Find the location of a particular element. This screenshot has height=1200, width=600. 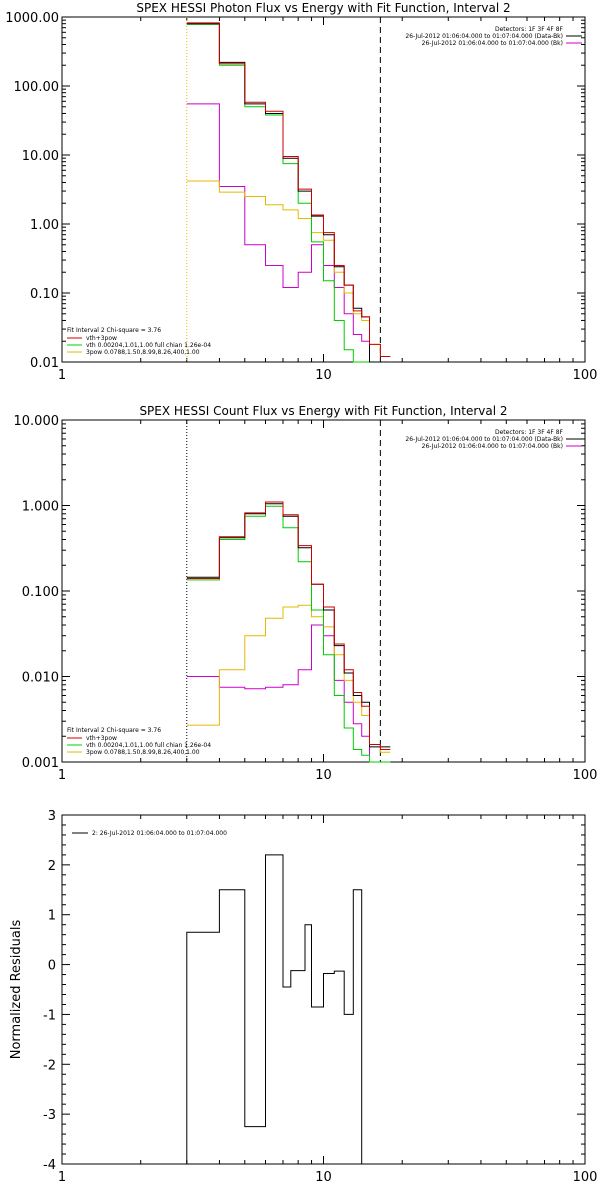

y-tick-label: 1.00 is located at coordinates (44, 225).